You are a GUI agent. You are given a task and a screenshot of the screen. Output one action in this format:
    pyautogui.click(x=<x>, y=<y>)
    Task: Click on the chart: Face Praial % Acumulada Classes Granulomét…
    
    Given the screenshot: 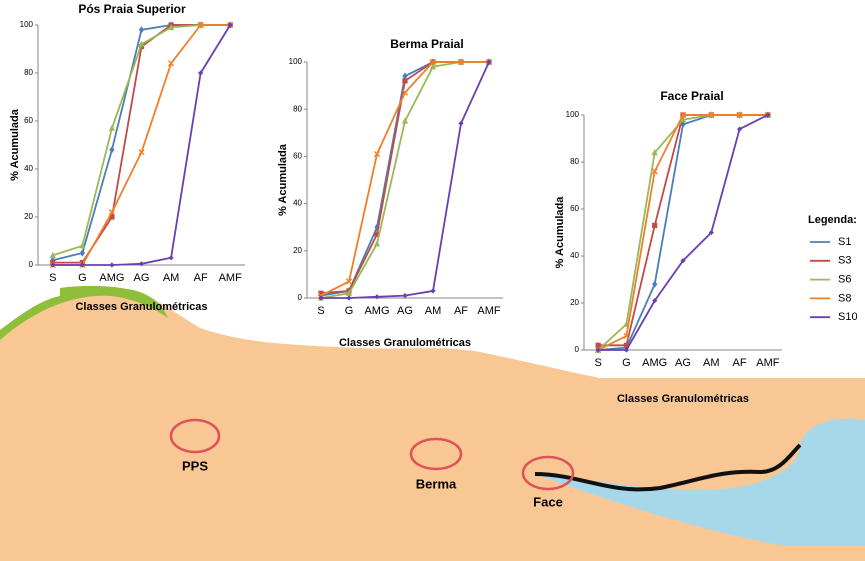 What is the action you would take?
    pyautogui.click(x=668, y=247)
    